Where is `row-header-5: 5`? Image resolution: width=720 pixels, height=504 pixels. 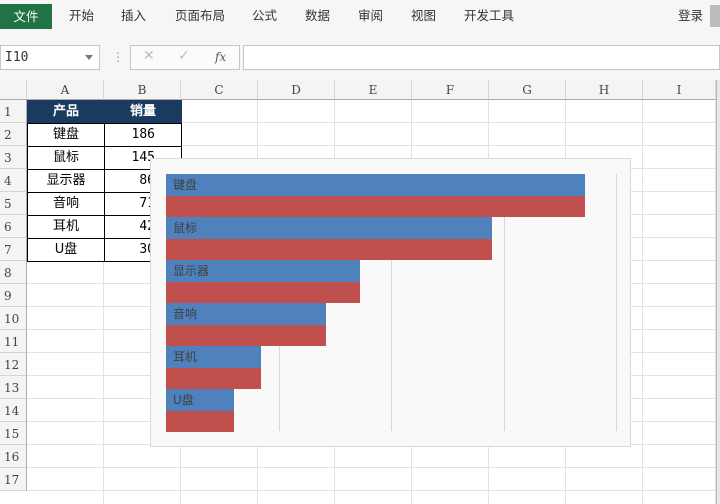
row-header-5: 5 is located at coordinates (13, 203).